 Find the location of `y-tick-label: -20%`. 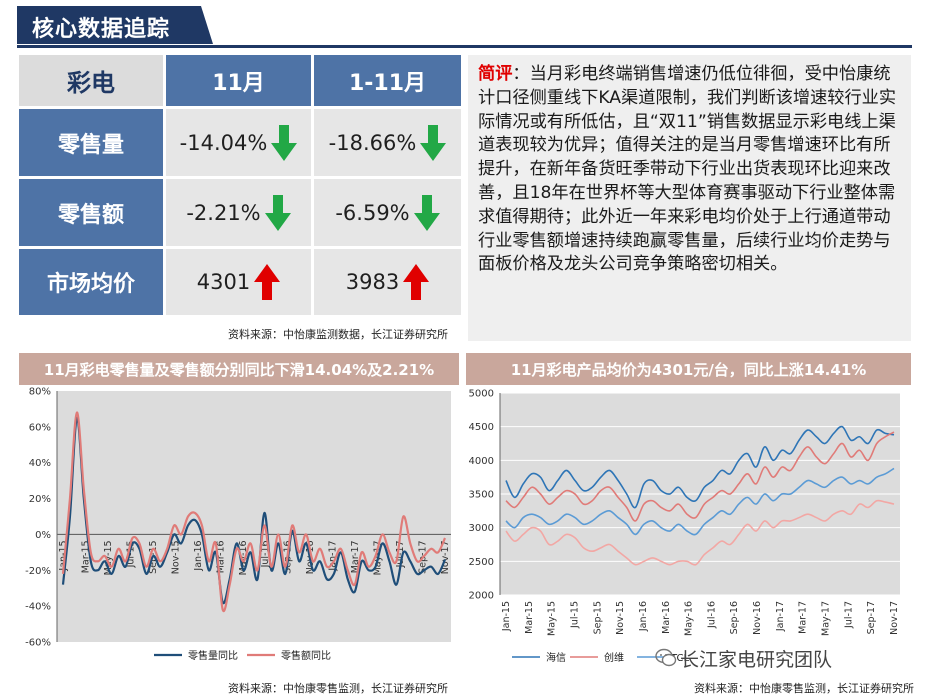

y-tick-label: -20% is located at coordinates (38, 571).